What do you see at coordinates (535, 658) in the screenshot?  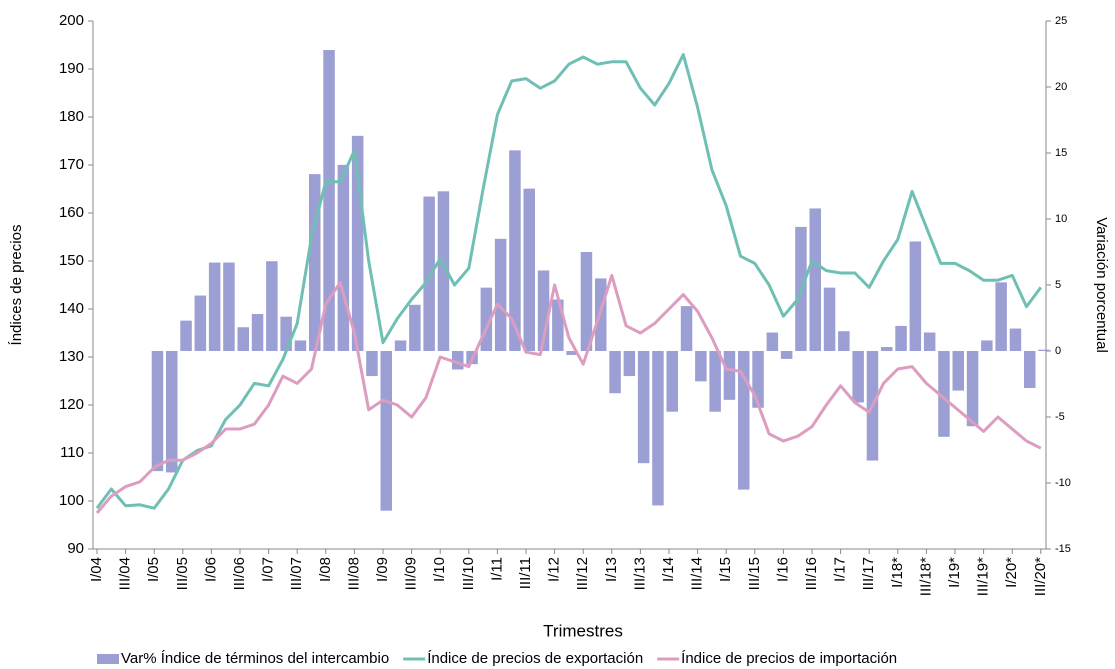 I see `legend-label: Índice de precios de exportación` at bounding box center [535, 658].